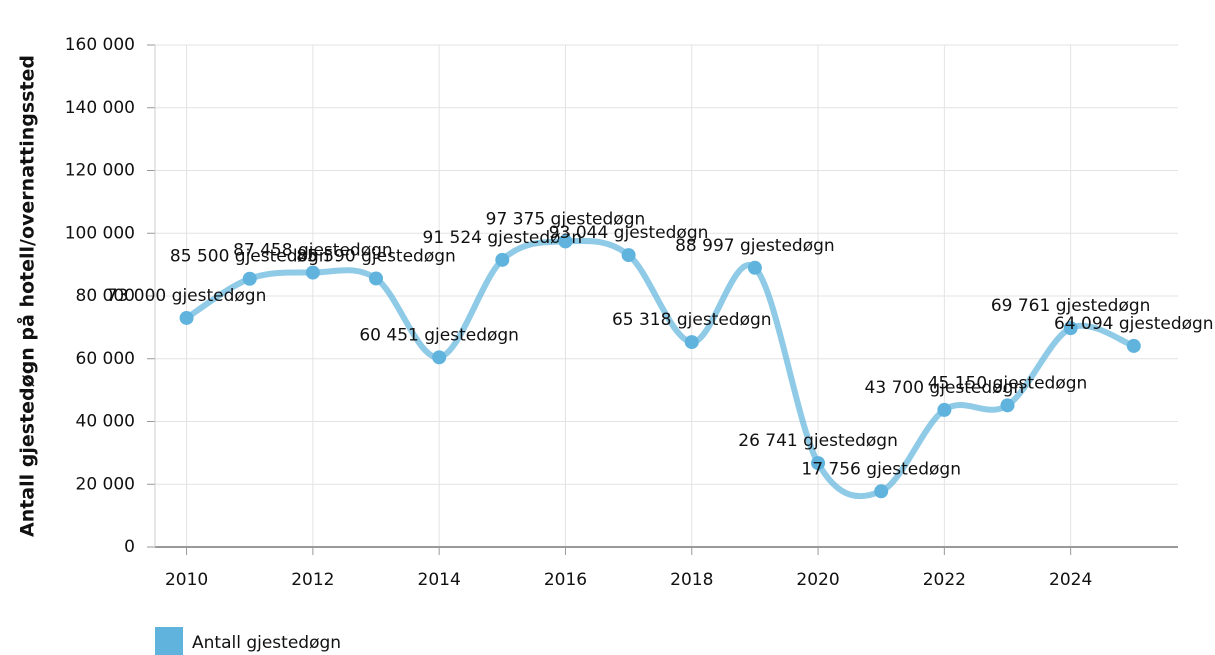 The height and width of the screenshot is (655, 1215). What do you see at coordinates (100, 233) in the screenshot?
I see `y-tick-label: 100 000` at bounding box center [100, 233].